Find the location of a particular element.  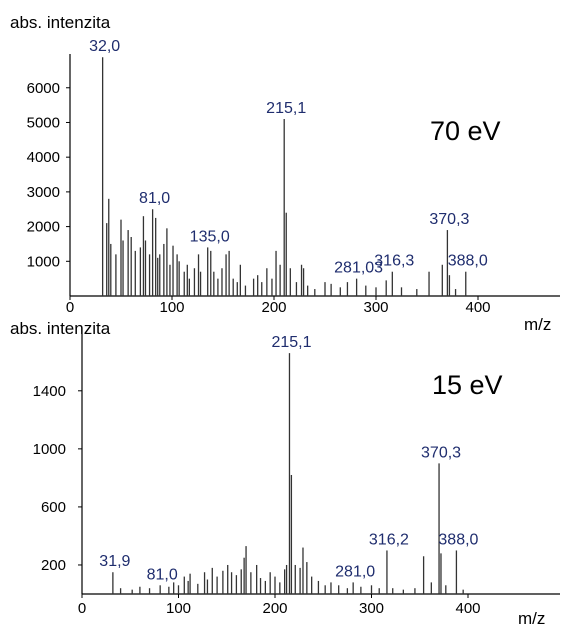

panel-2-peak-label-6: 388,0 is located at coordinates (458, 539).